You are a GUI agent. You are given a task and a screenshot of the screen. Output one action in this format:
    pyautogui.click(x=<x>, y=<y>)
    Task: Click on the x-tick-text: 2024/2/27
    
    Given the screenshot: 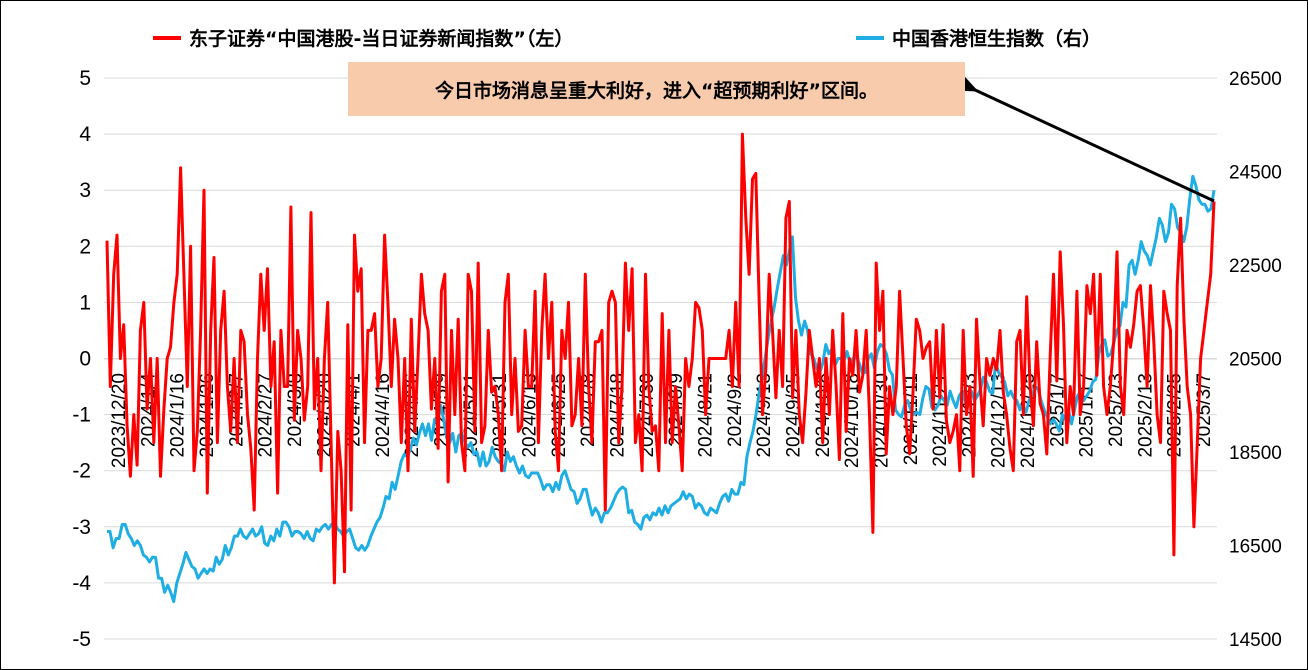 What is the action you would take?
    pyautogui.click(x=266, y=415)
    